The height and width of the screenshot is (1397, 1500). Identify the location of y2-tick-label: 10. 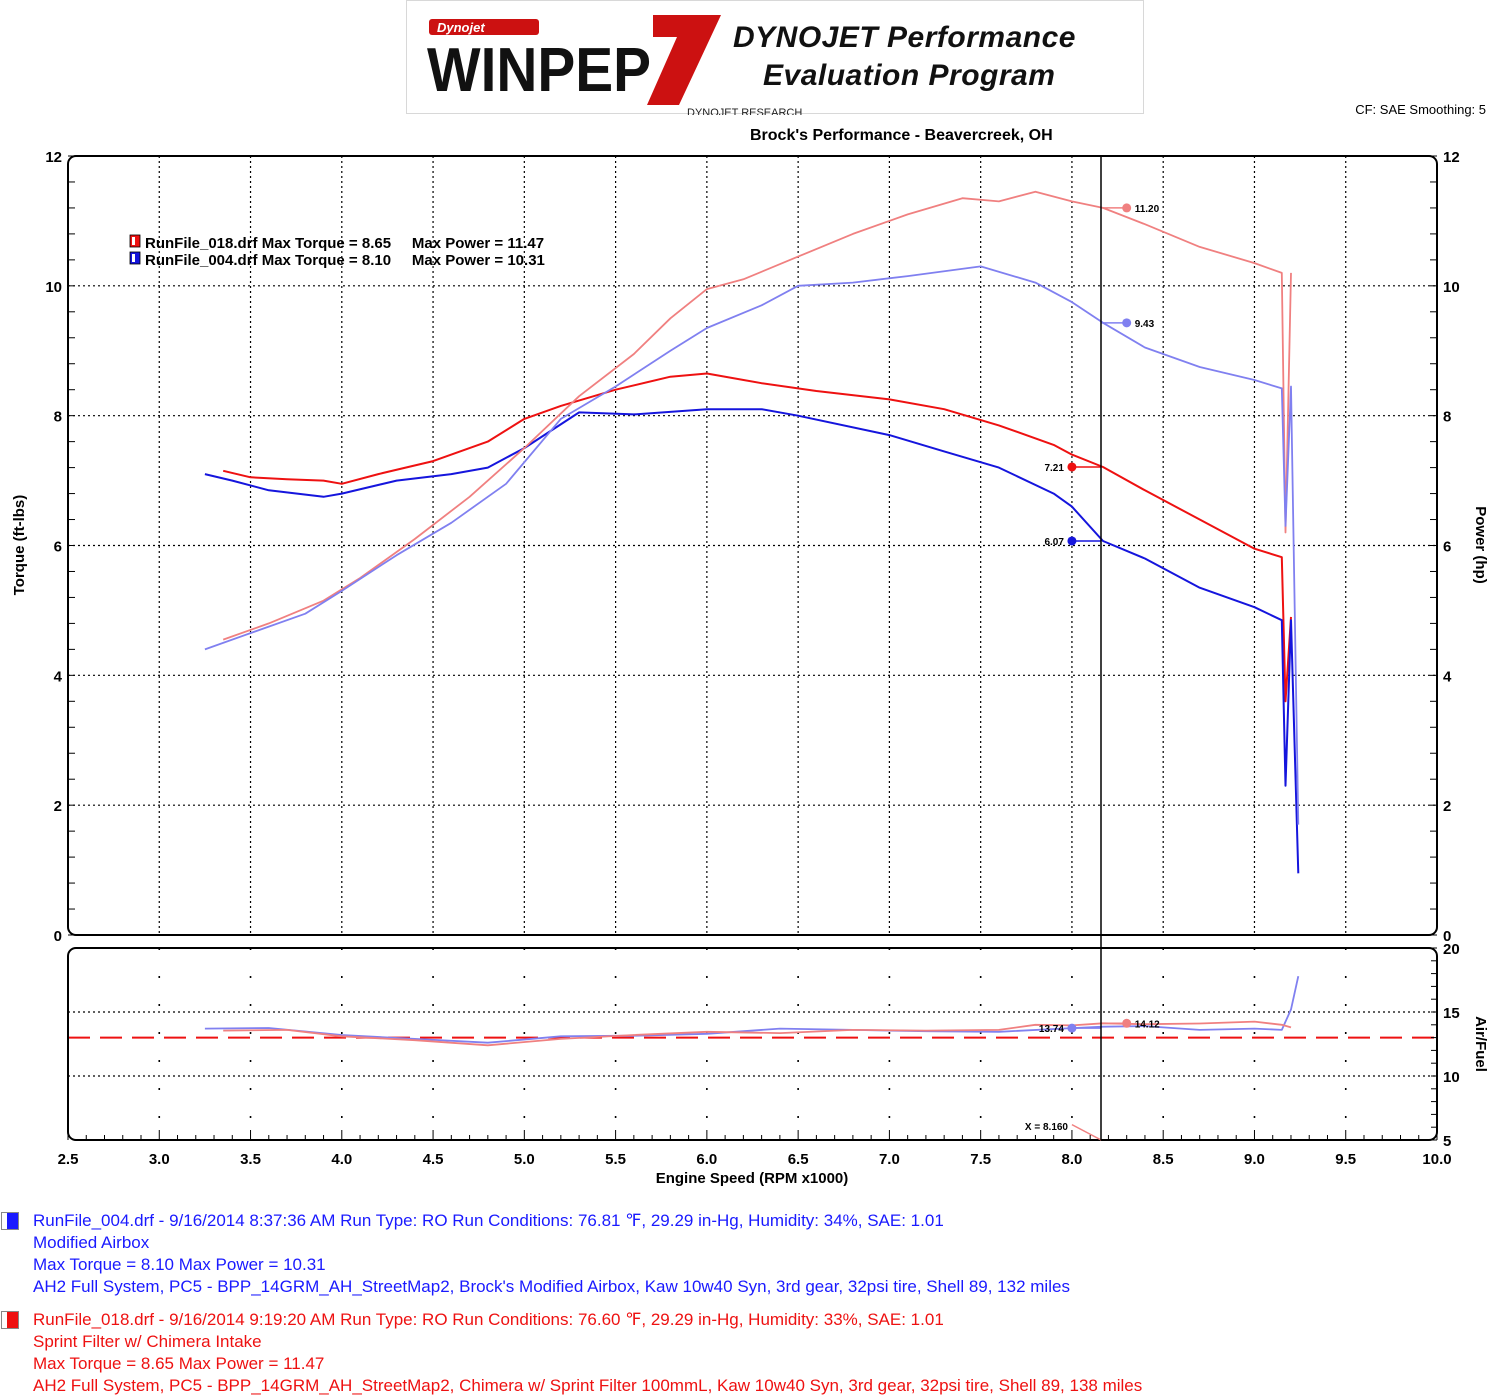
(1451, 287).